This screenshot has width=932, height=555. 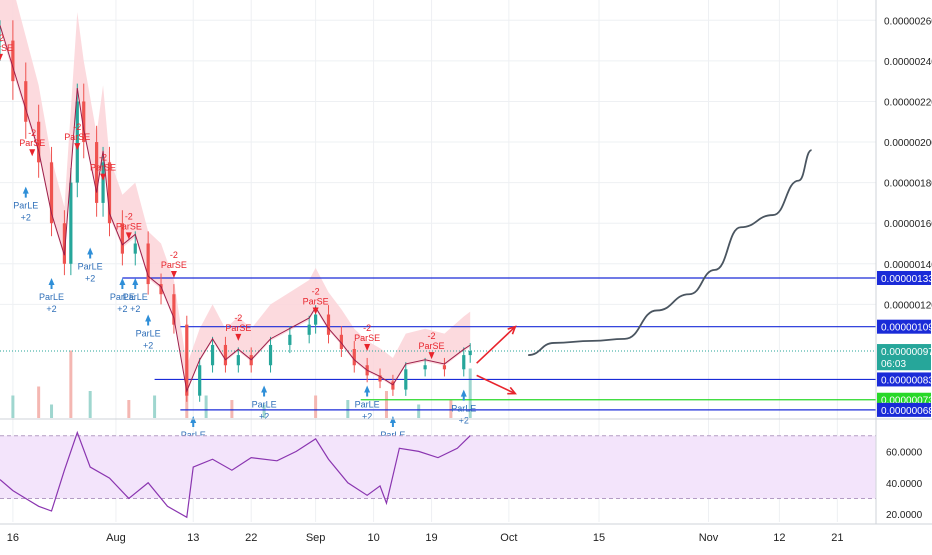 What do you see at coordinates (13, 538) in the screenshot?
I see `date-tick-label: 16` at bounding box center [13, 538].